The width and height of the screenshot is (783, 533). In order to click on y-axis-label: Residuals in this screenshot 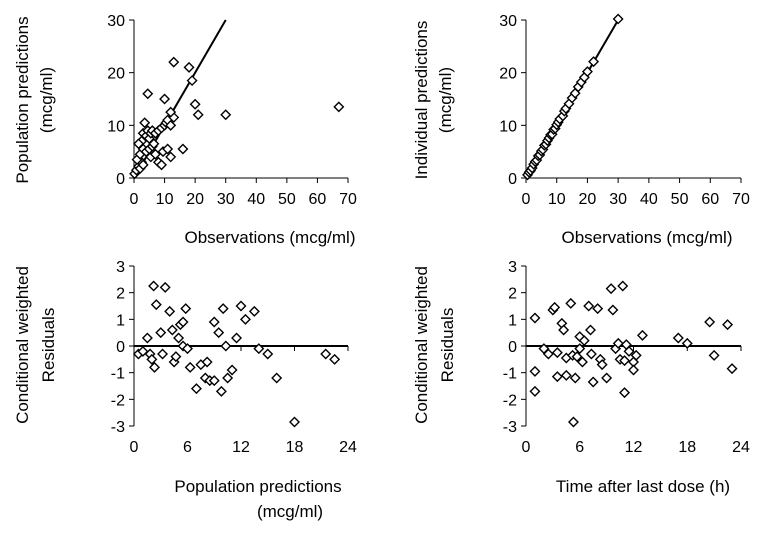, I will do `click(48, 345)`.